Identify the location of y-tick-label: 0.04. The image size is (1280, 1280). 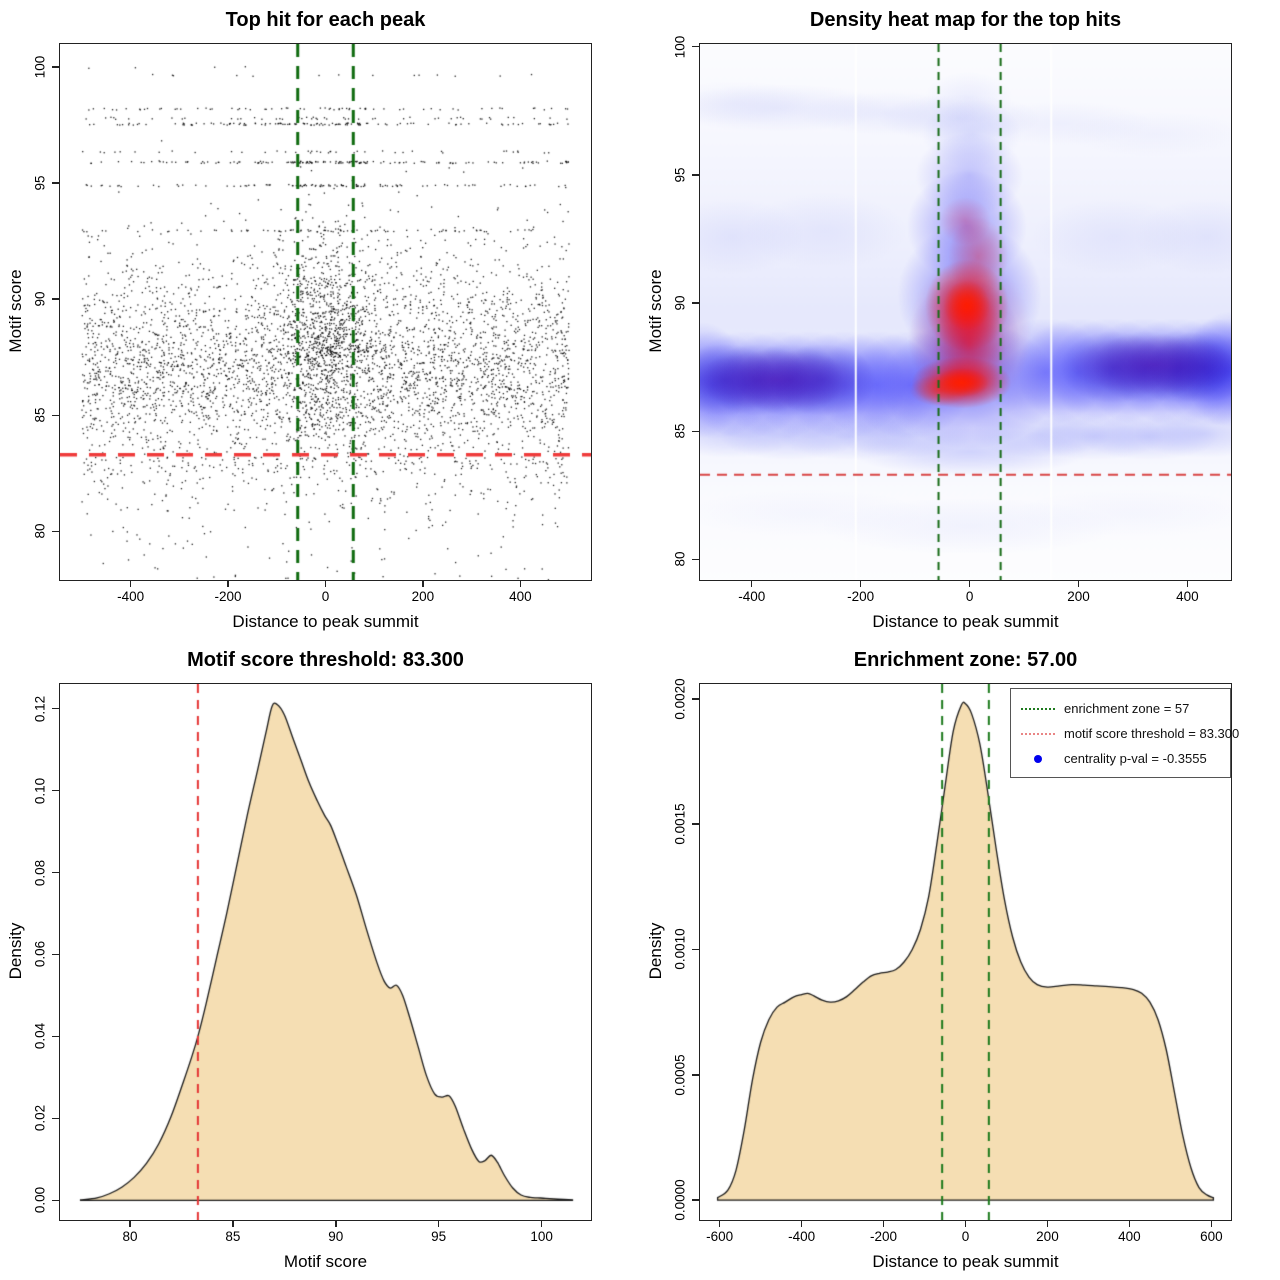
(40, 1036).